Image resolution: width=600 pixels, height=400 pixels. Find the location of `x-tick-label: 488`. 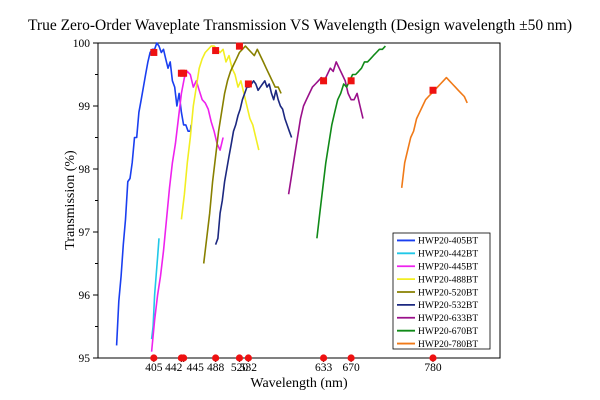

x-tick-label: 488 is located at coordinates (216, 368).